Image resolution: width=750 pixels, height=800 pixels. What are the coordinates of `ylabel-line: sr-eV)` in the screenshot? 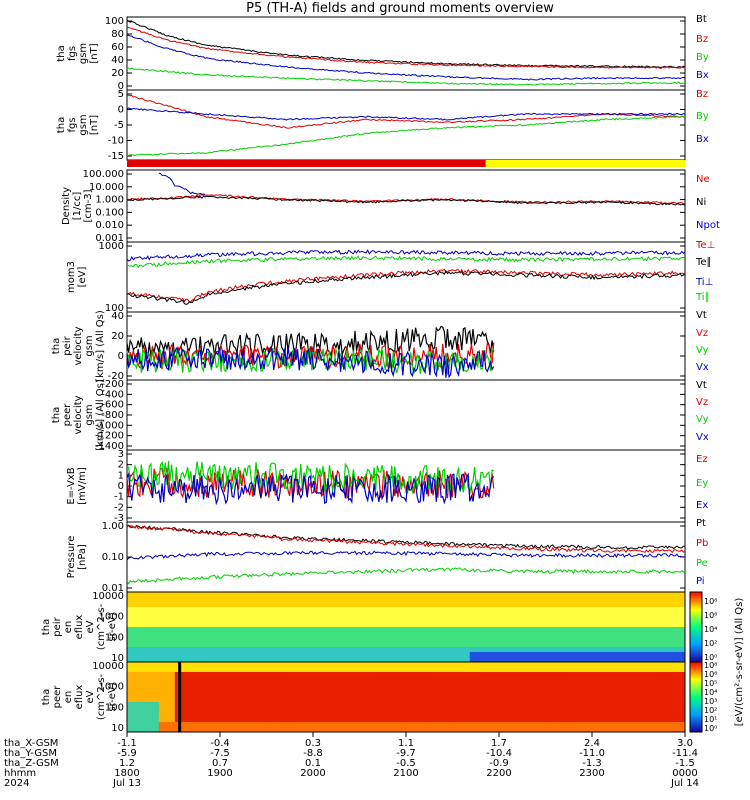 It's located at (112, 696).